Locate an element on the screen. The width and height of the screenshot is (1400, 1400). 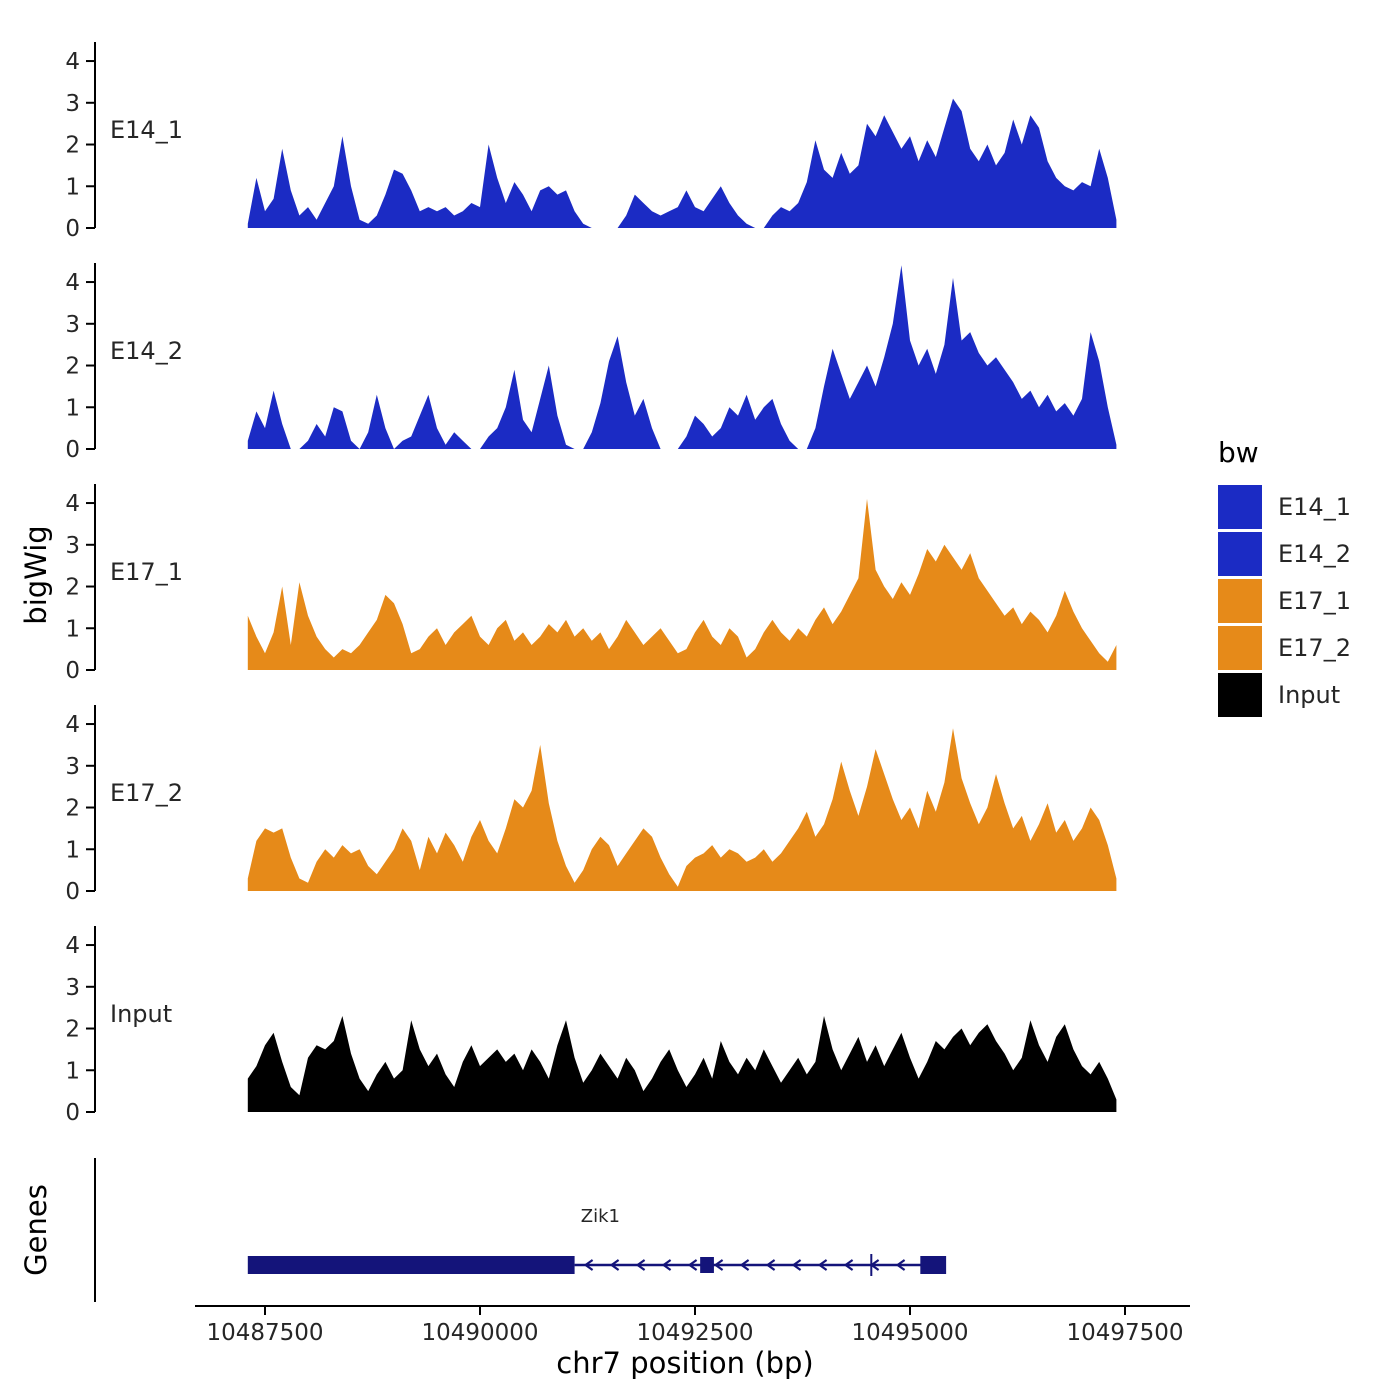
legend-item-label: Input is located at coordinates (1309, 694).